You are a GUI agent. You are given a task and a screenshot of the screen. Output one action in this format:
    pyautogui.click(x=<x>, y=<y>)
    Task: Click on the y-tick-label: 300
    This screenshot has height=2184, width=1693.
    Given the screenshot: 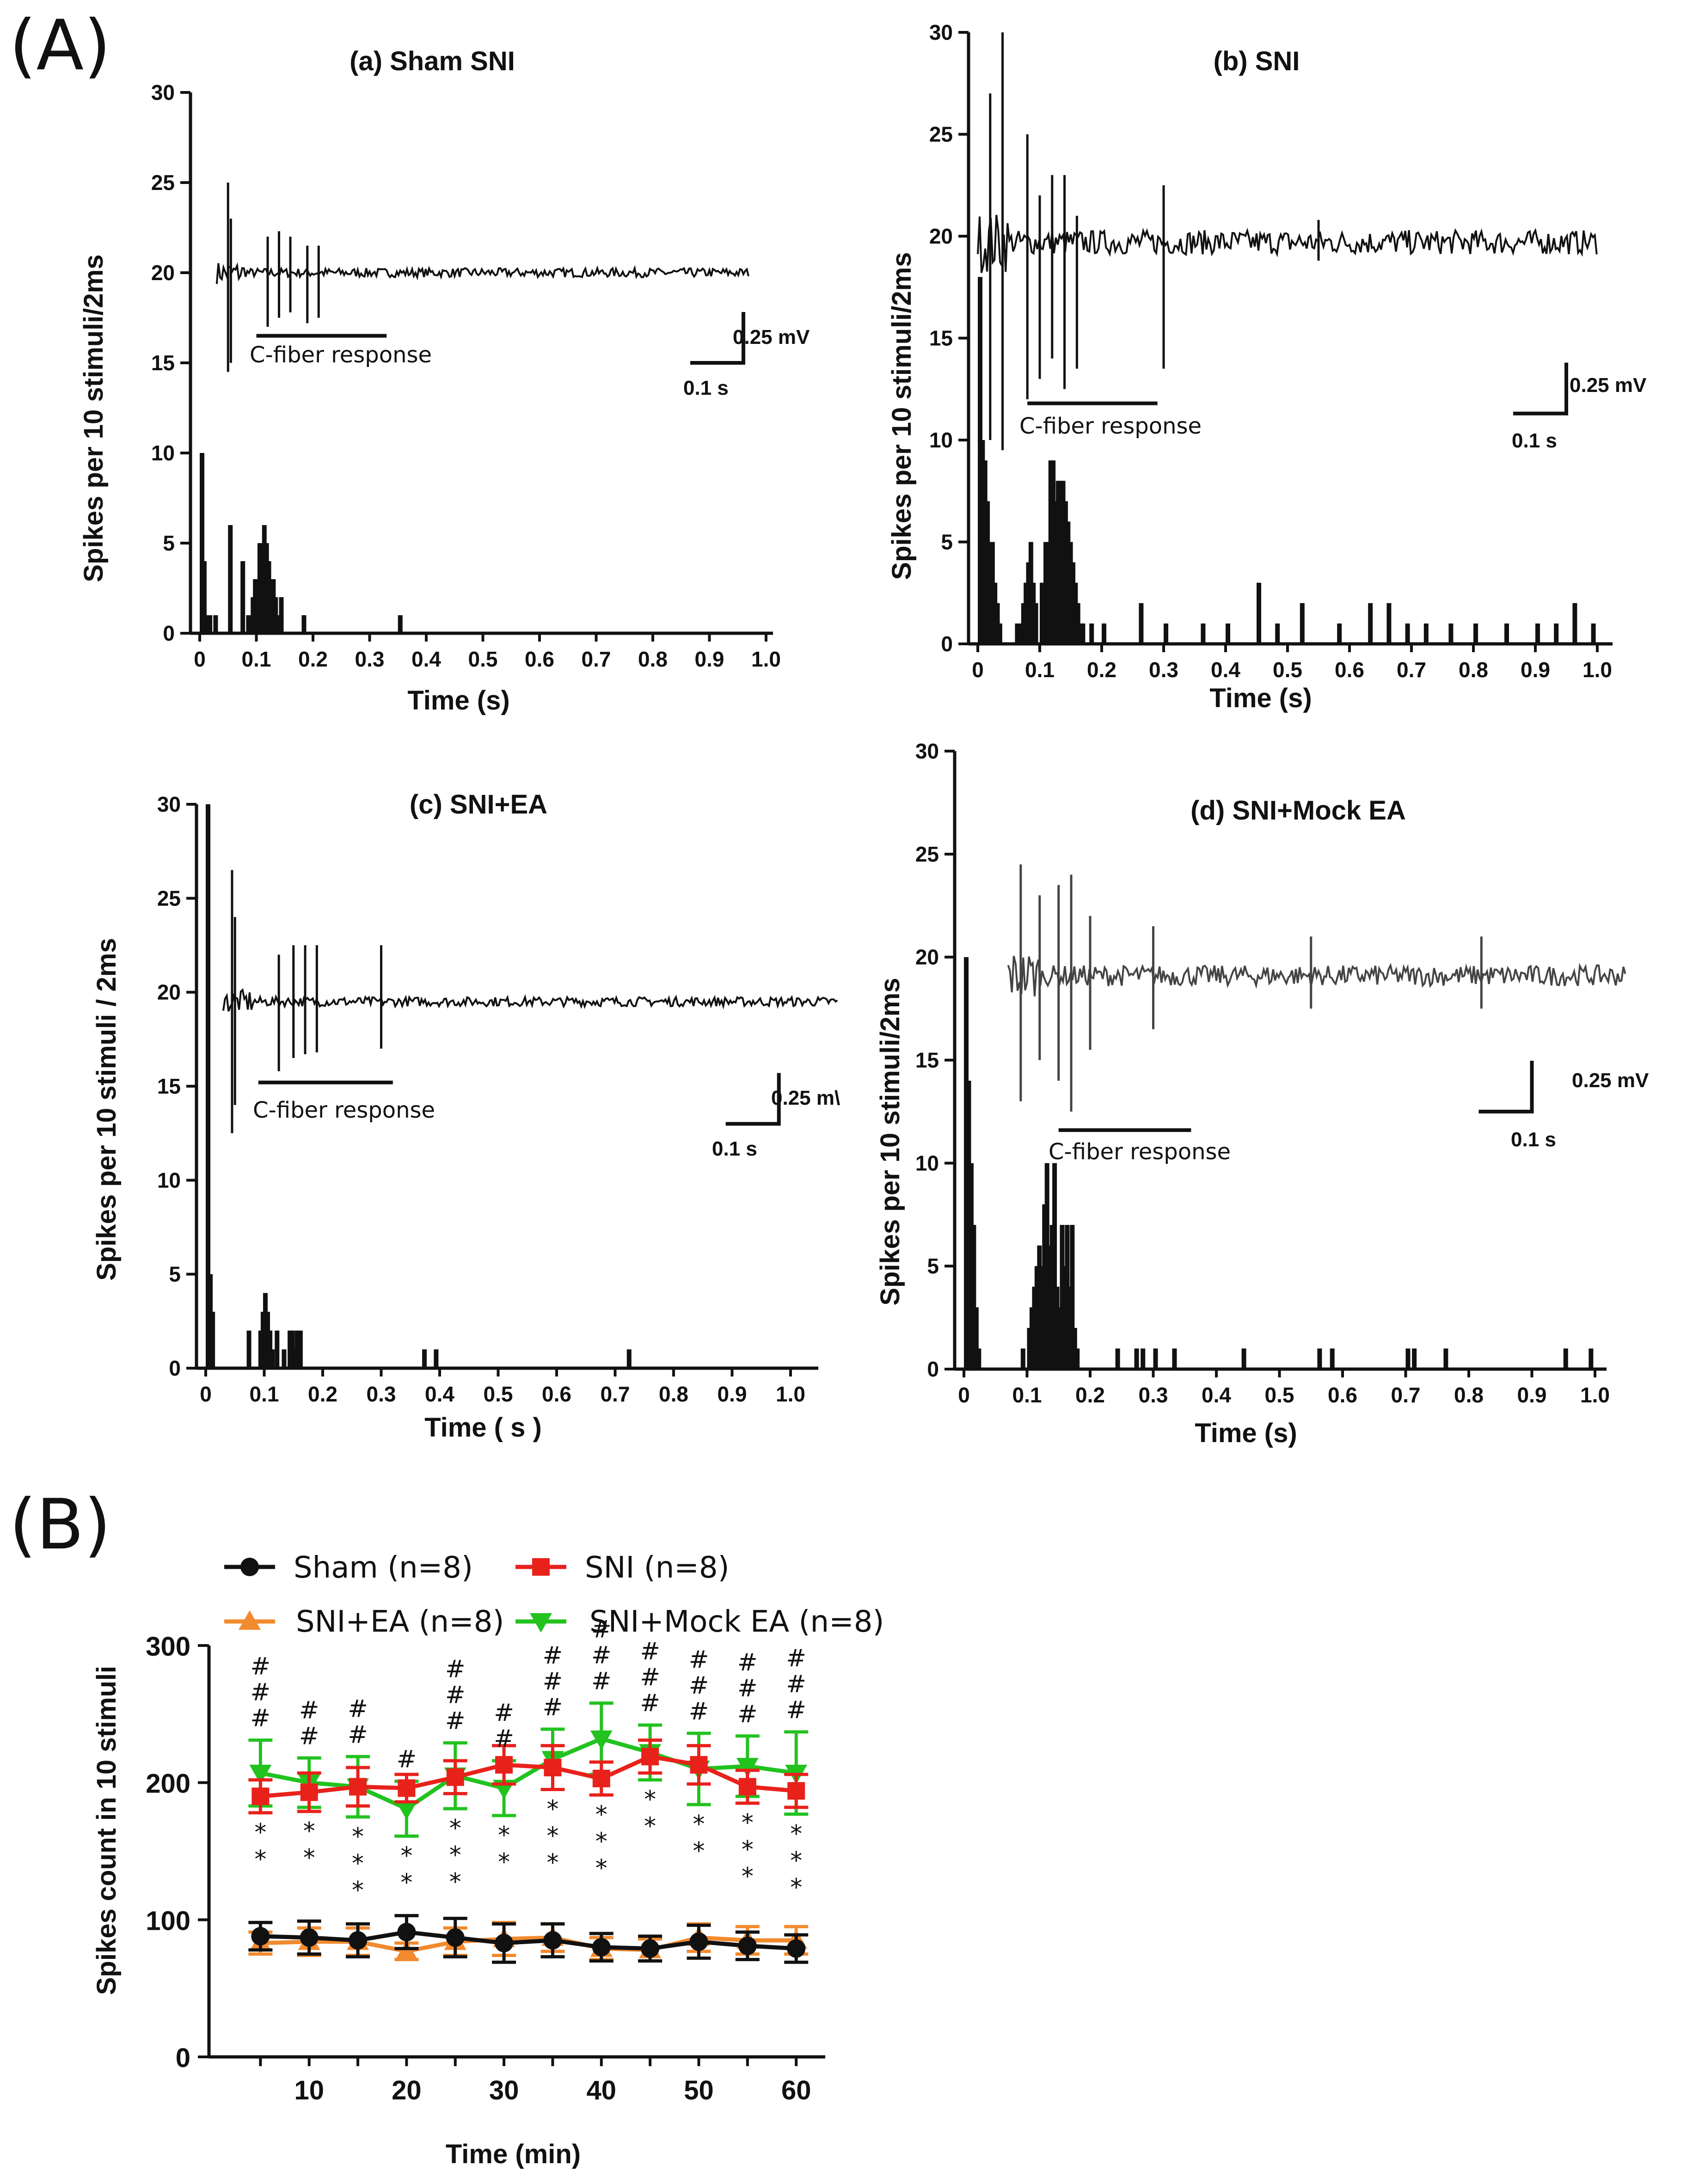 What is the action you would take?
    pyautogui.click(x=168, y=1647)
    